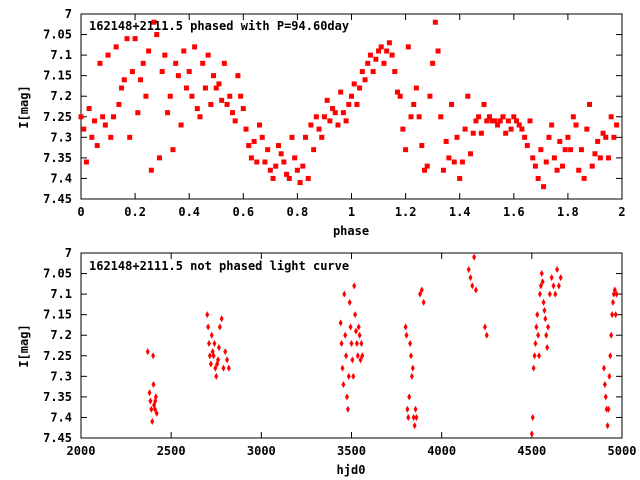 Image resolution: width=640 pixels, height=480 pixels. What do you see at coordinates (568, 212) in the screenshot?
I see `x-tick-label: 1.8` at bounding box center [568, 212].